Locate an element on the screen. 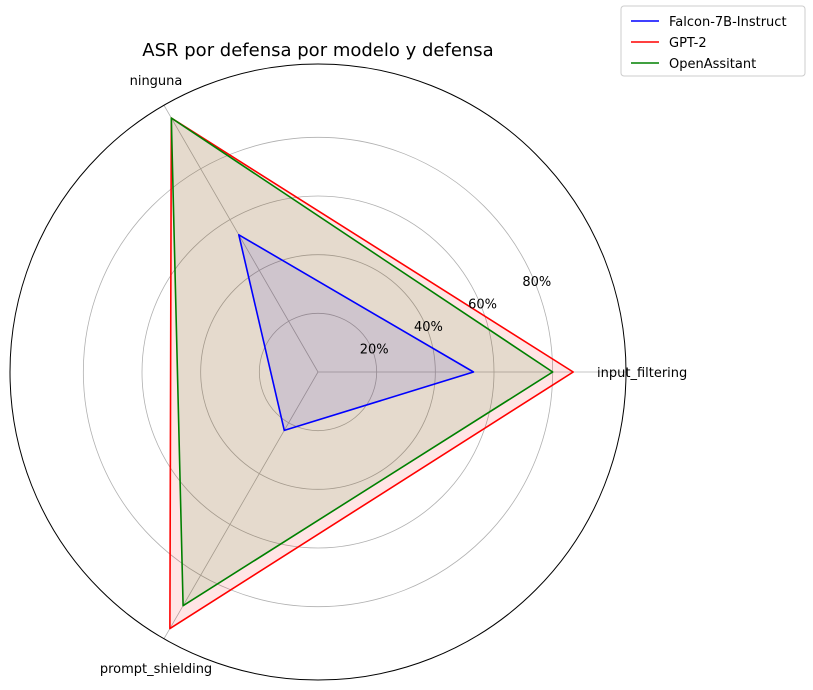  legend-box is located at coordinates (713, 41).